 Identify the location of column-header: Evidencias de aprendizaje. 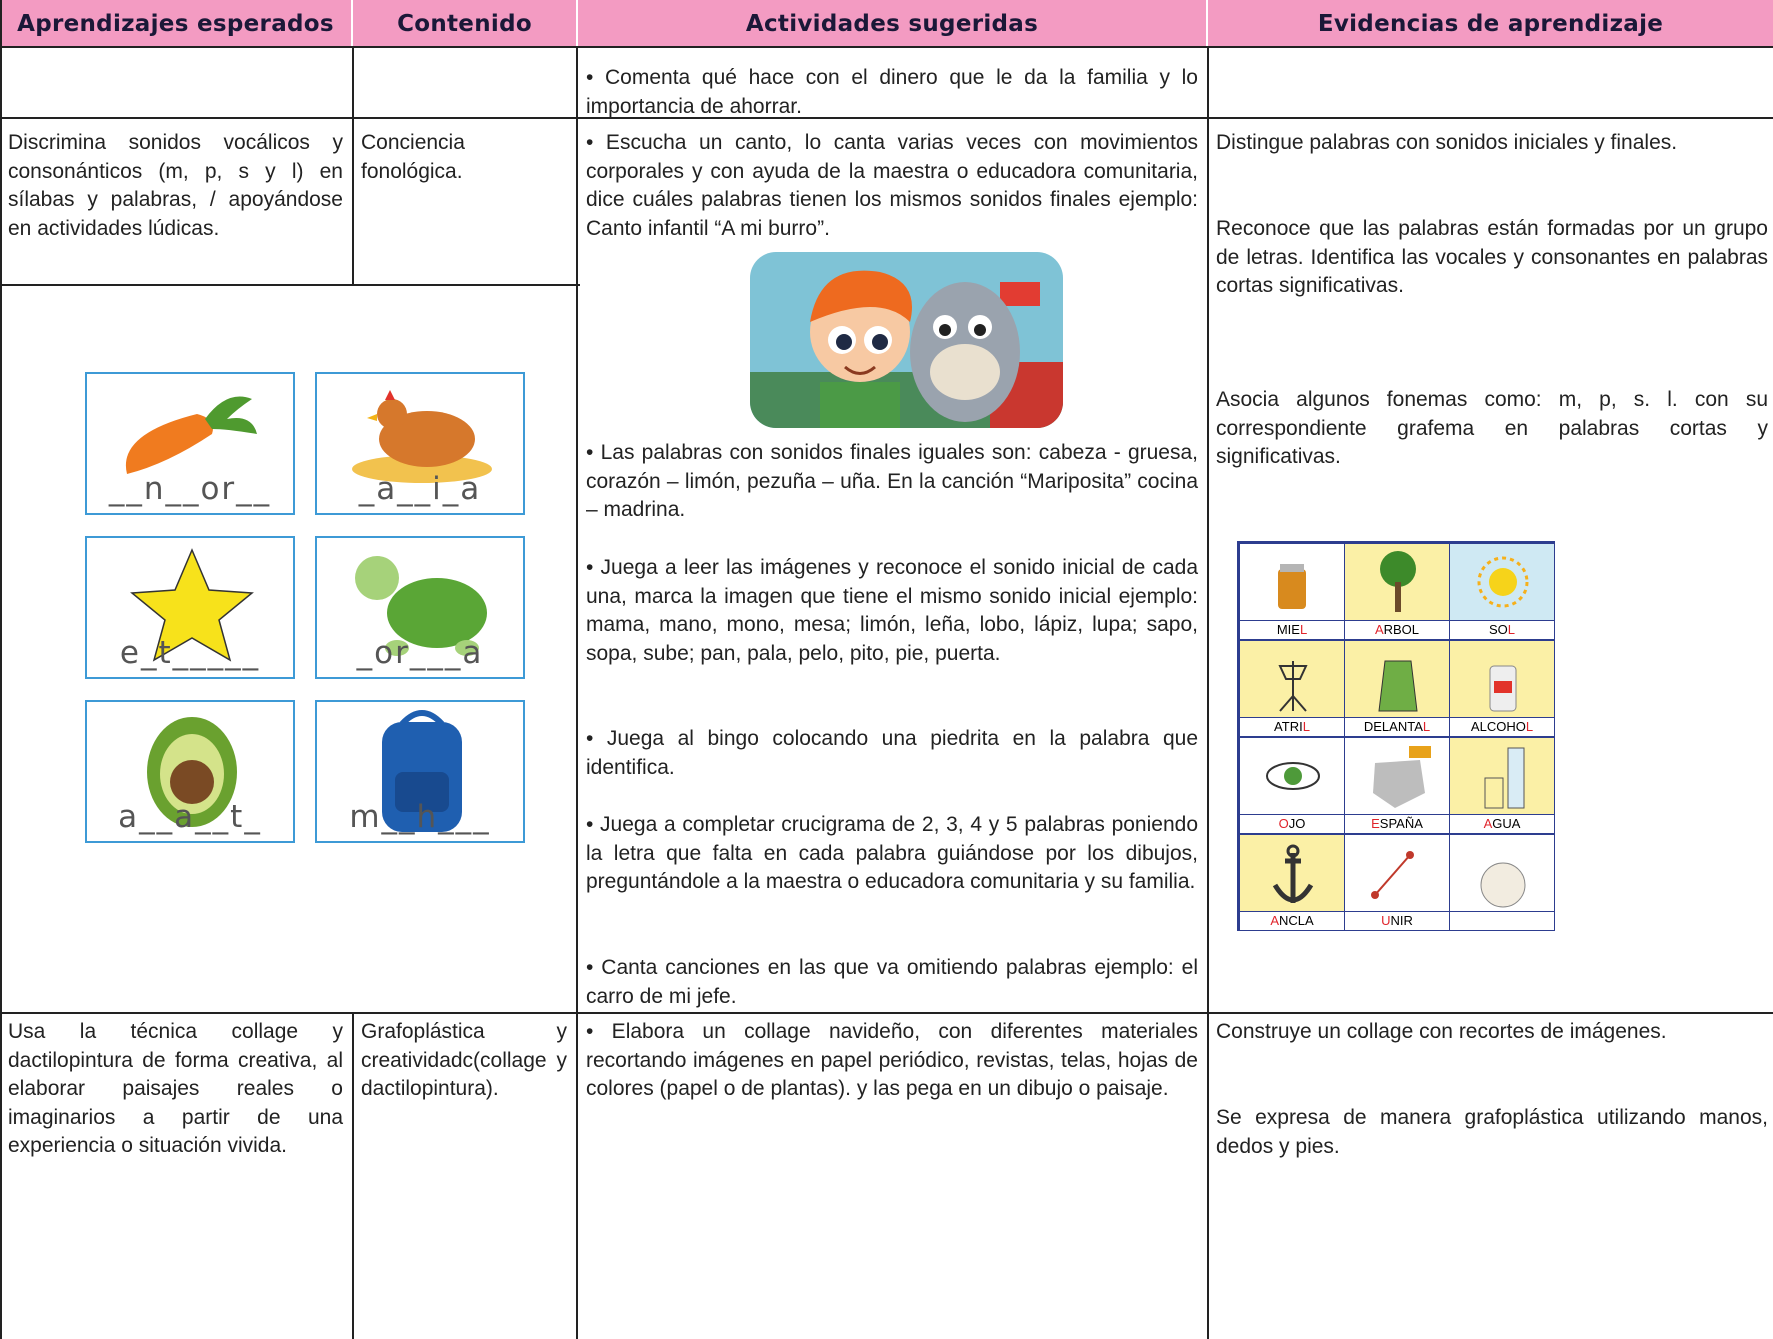
(1490, 23).